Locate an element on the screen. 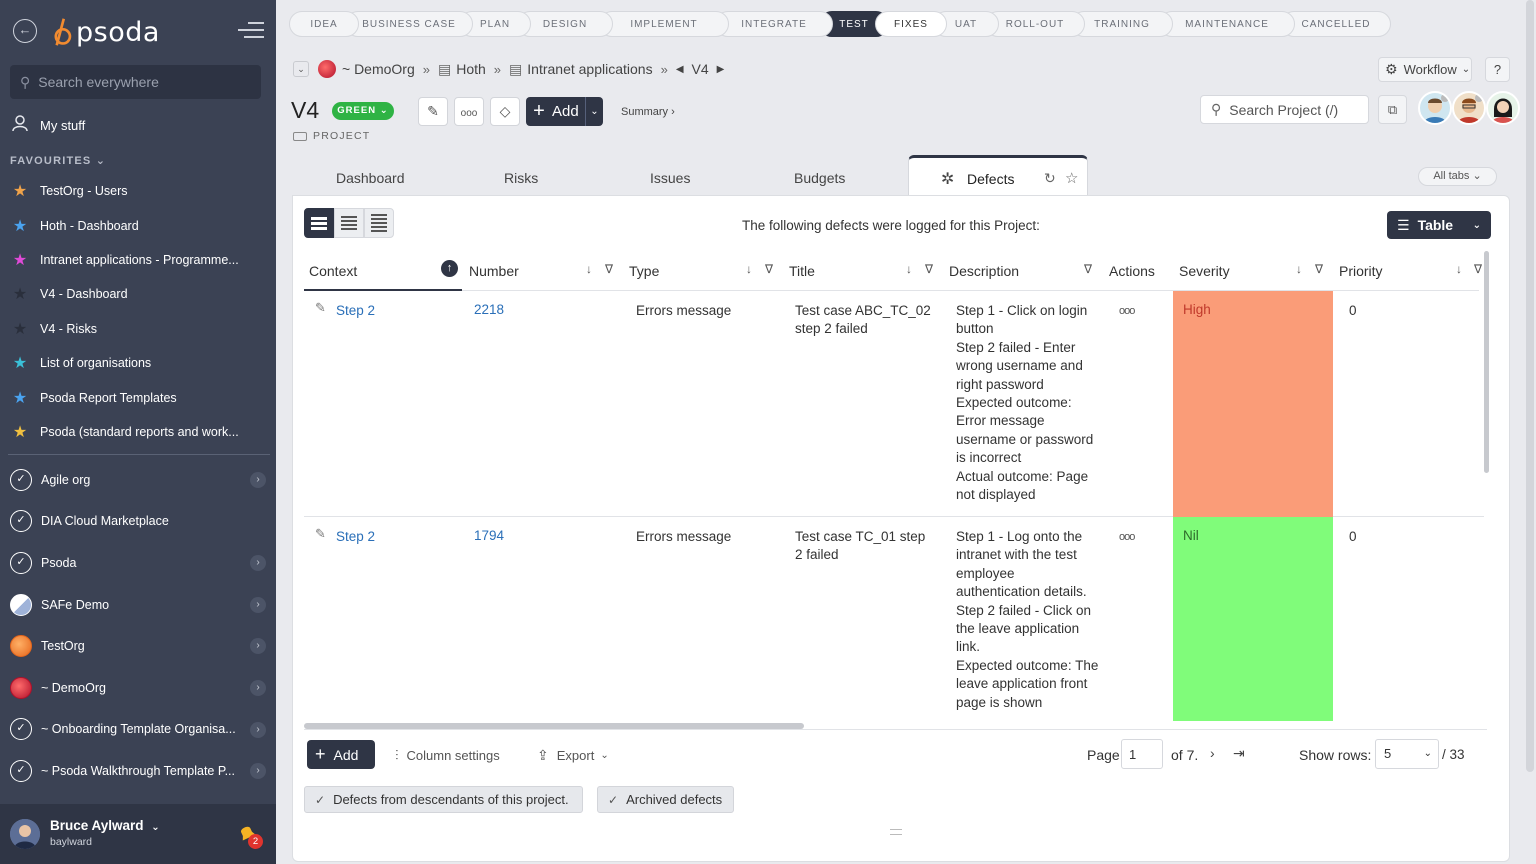  back-icon: ← is located at coordinates (25, 31).